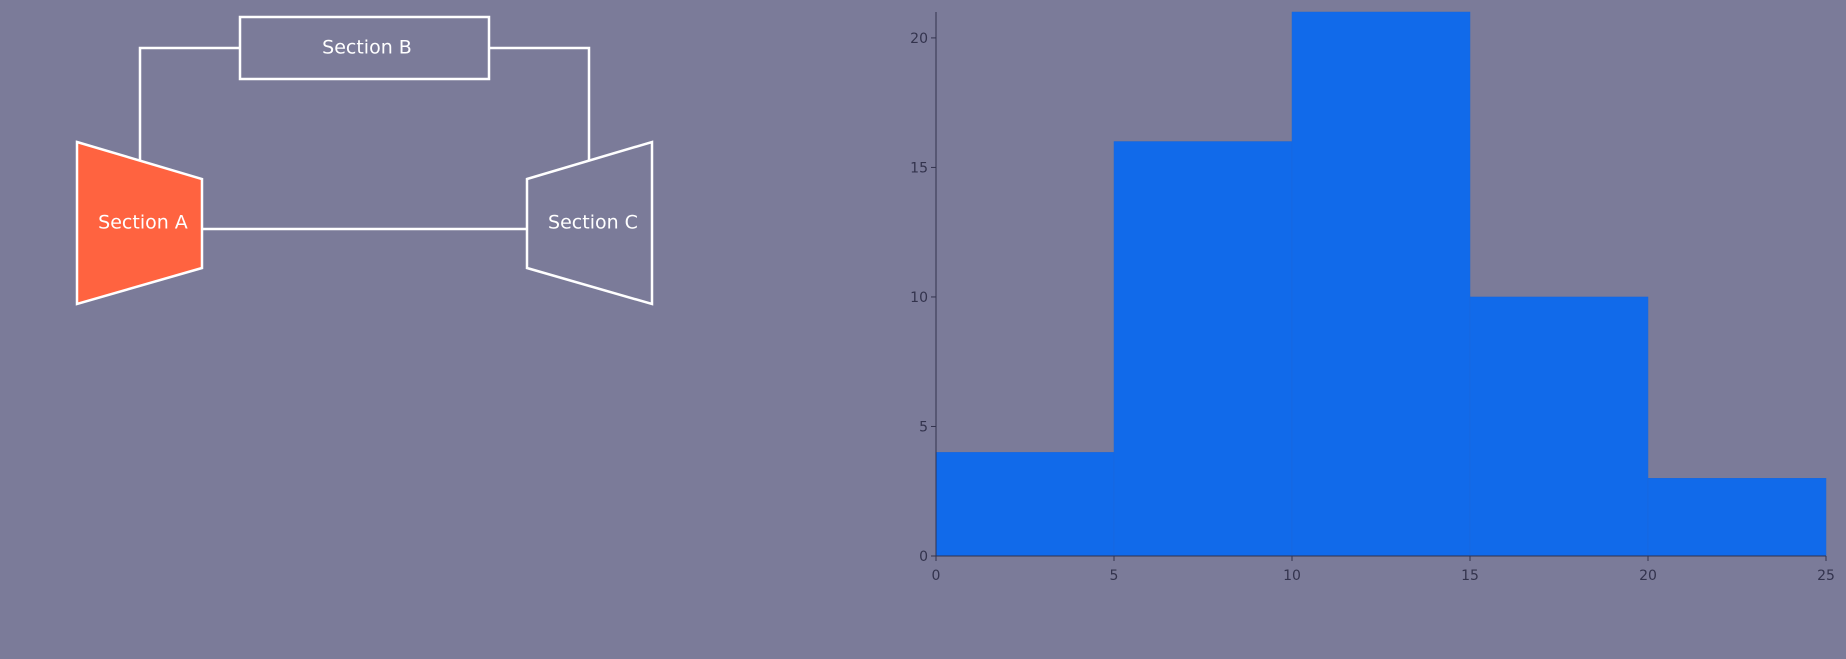 The height and width of the screenshot is (659, 1846). What do you see at coordinates (593, 223) in the screenshot?
I see `section-c-label: Section C` at bounding box center [593, 223].